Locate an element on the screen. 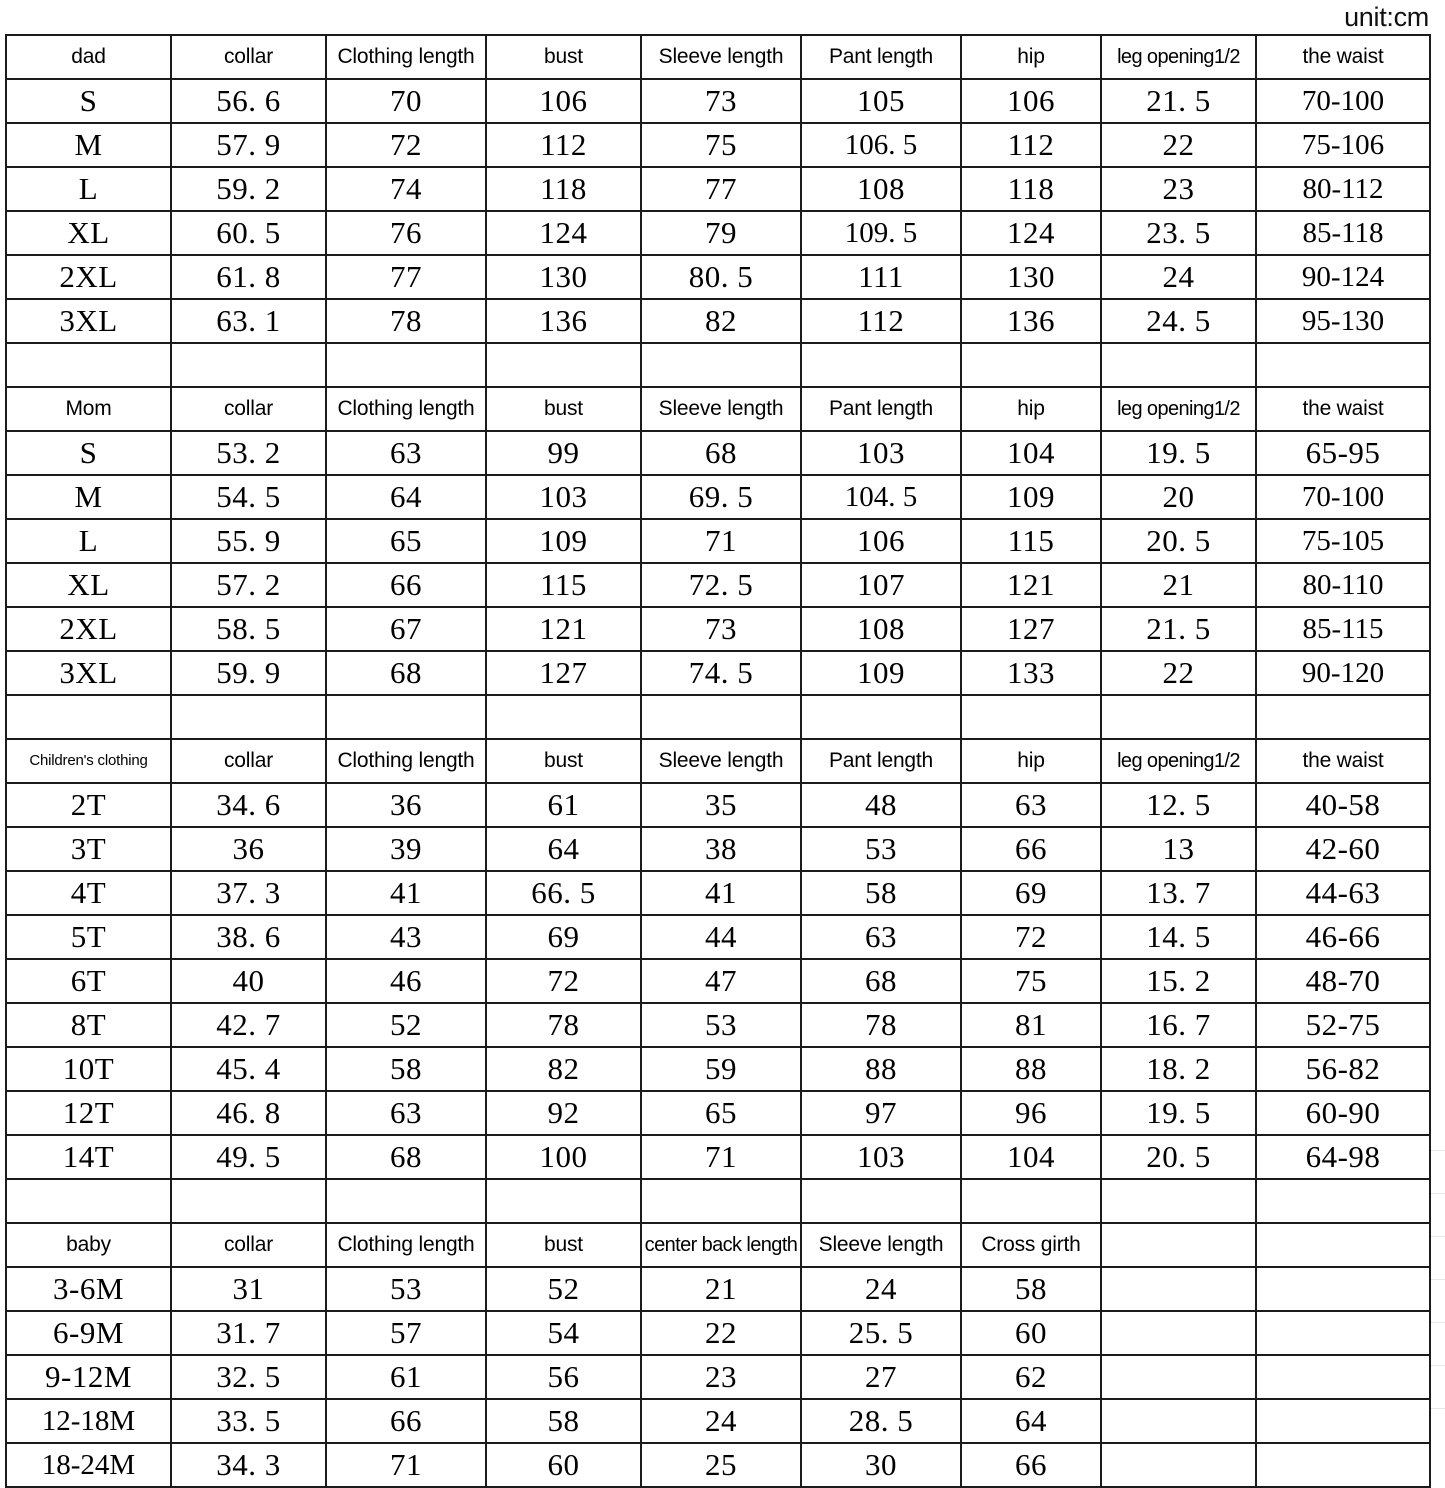 The image size is (1445, 1488). measurement-cell: 60. 5 is located at coordinates (248, 233).